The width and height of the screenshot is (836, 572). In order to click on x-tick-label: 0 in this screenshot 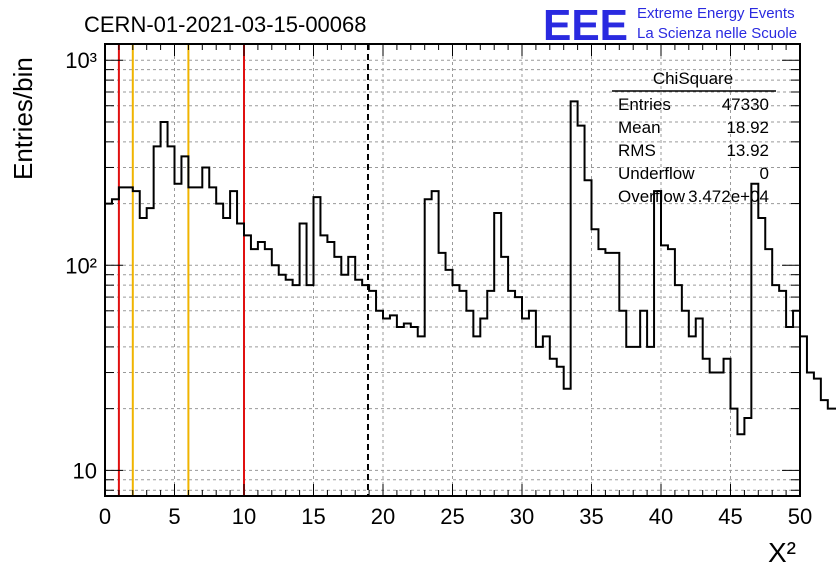, I will do `click(105, 516)`.